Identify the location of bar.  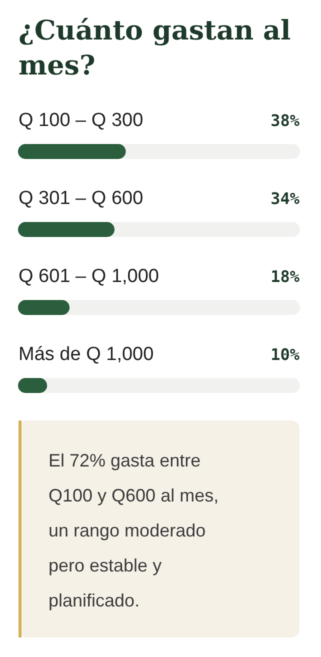
(44, 307).